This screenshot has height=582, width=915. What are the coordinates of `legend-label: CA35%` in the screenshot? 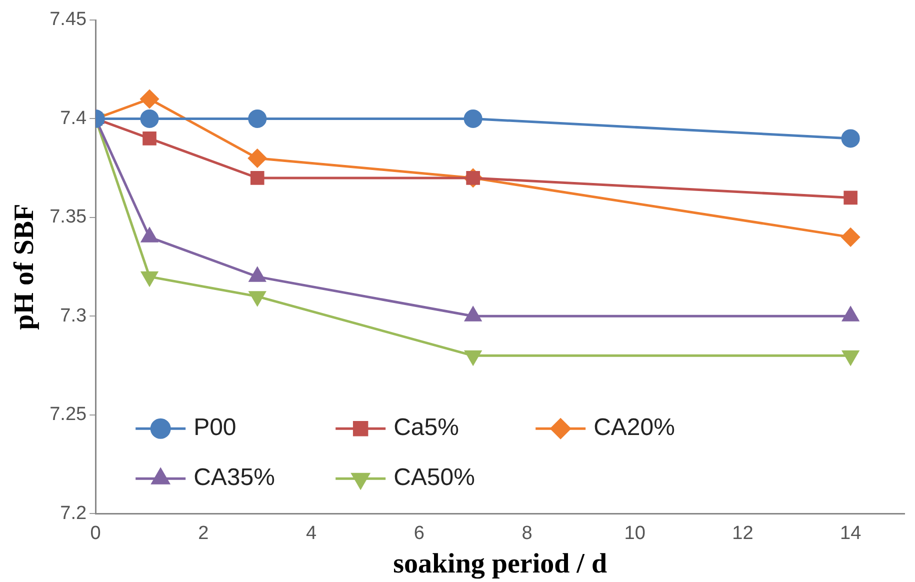 It's located at (234, 478).